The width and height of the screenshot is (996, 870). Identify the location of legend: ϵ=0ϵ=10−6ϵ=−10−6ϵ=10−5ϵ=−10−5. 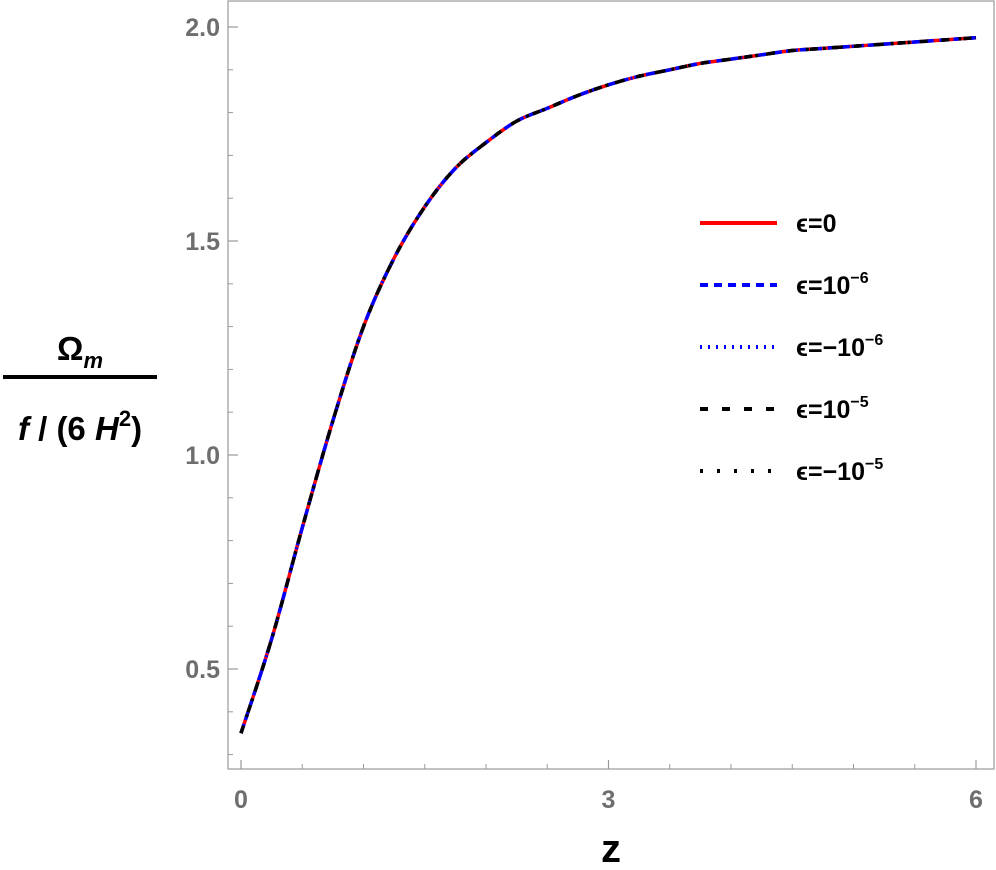
(791, 348).